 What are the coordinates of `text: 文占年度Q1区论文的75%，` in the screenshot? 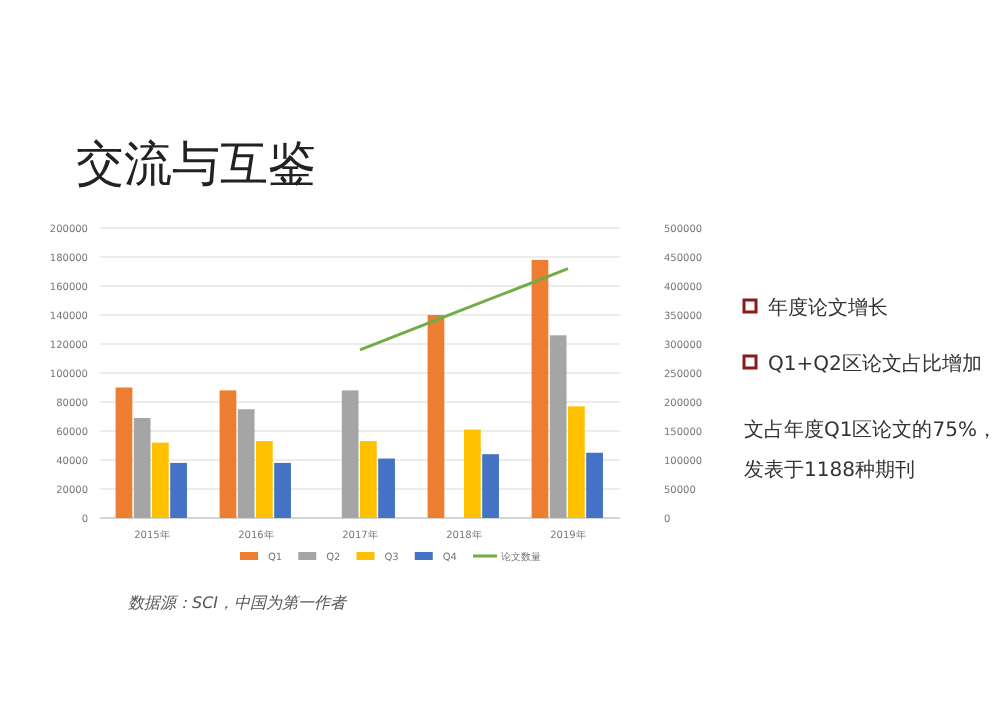 It's located at (870, 430).